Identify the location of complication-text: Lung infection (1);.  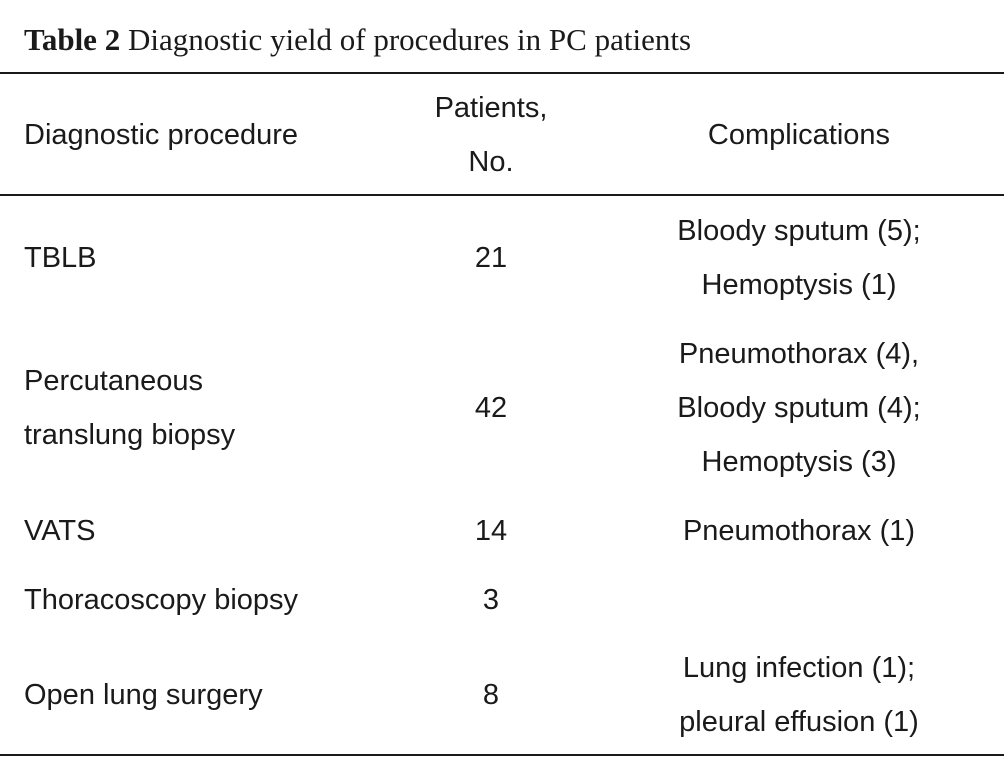
(799, 668).